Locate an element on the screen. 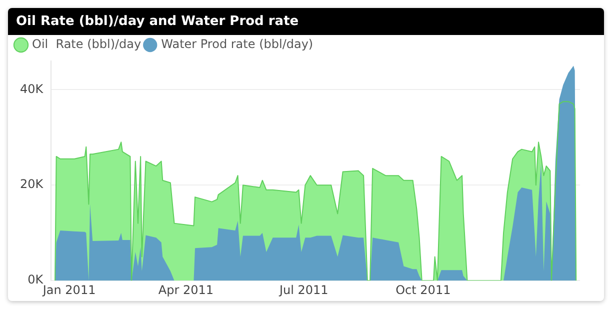  chart-title: Oil Rate (bbl)/day and Water Prod rate is located at coordinates (306, 21).